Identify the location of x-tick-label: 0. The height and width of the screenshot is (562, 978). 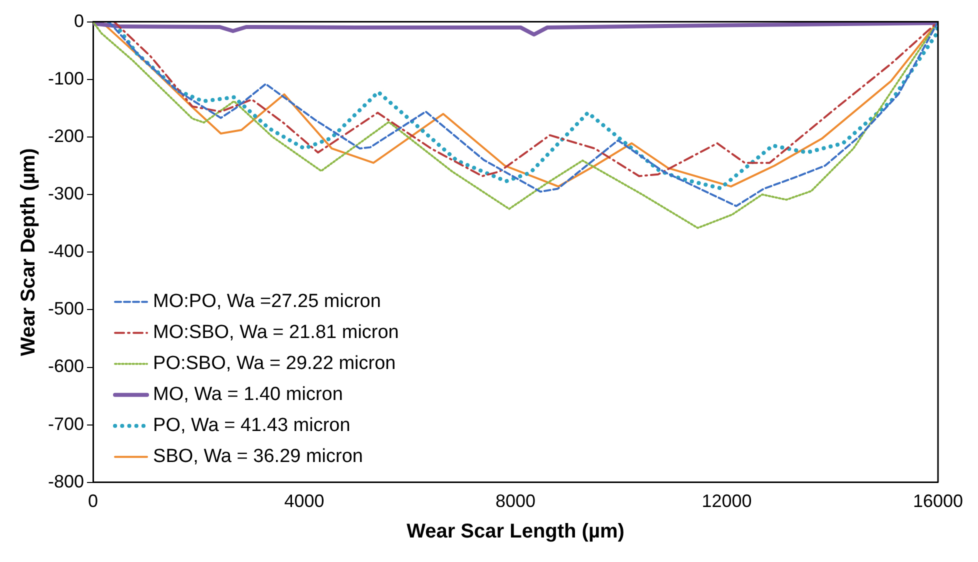
(93, 501).